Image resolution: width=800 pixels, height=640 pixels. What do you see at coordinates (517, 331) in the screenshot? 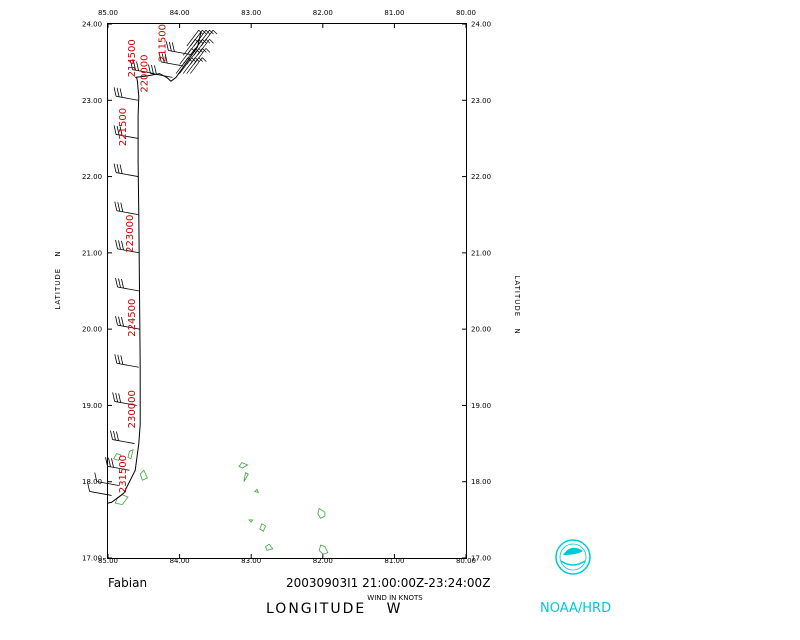
I see `y-axis-dir-right: N` at bounding box center [517, 331].